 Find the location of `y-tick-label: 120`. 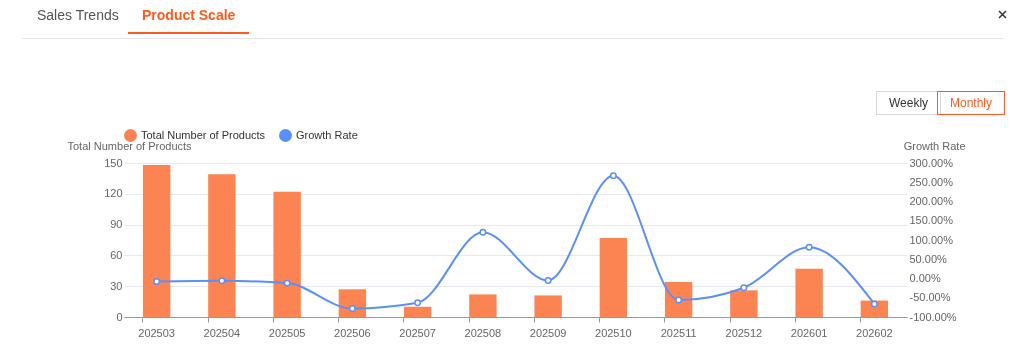

y-tick-label: 120 is located at coordinates (113, 193).